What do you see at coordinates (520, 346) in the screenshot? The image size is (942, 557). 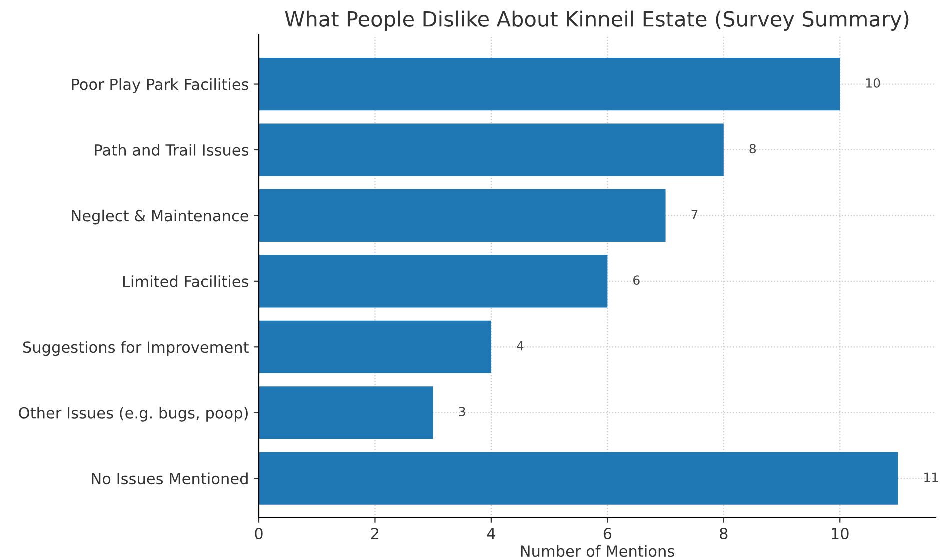 I see `data-label: 4` at bounding box center [520, 346].